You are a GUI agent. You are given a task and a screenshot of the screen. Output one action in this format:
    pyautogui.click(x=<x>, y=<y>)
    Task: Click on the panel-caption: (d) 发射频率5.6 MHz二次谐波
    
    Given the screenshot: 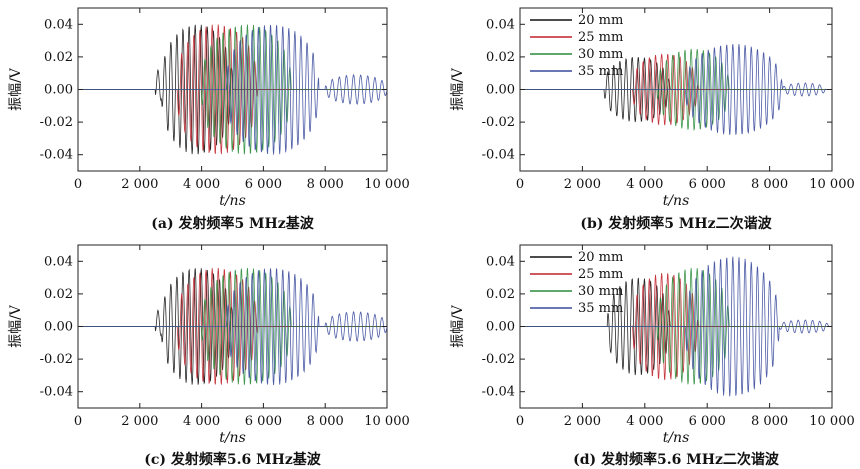 What is the action you would take?
    pyautogui.click(x=676, y=459)
    